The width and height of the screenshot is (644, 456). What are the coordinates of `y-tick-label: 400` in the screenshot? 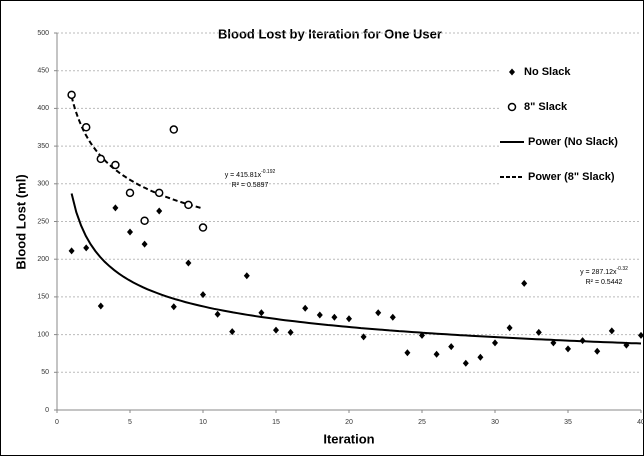 It's located at (43, 108).